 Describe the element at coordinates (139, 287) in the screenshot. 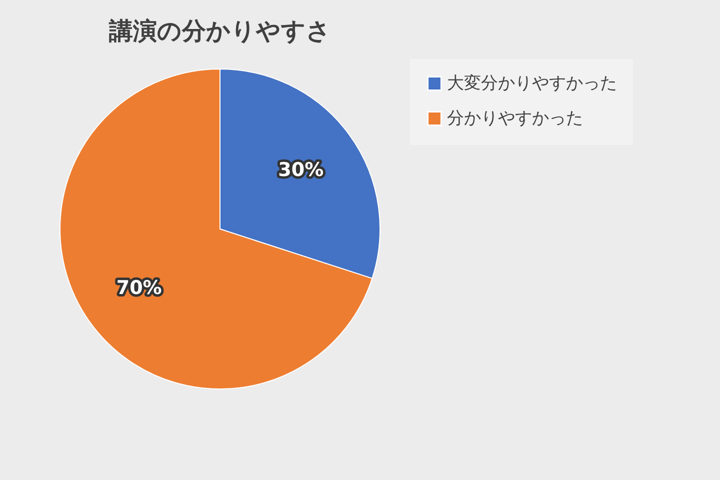

I see `data-label: 70%` at that location.